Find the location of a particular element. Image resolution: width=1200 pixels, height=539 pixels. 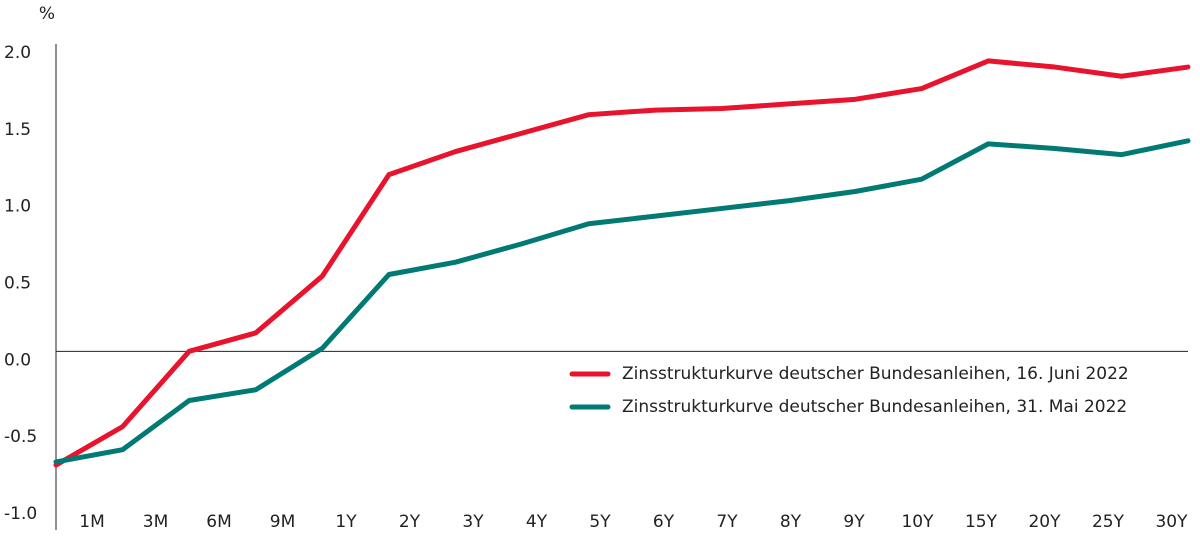

x-tick-label: 1Y is located at coordinates (346, 522).